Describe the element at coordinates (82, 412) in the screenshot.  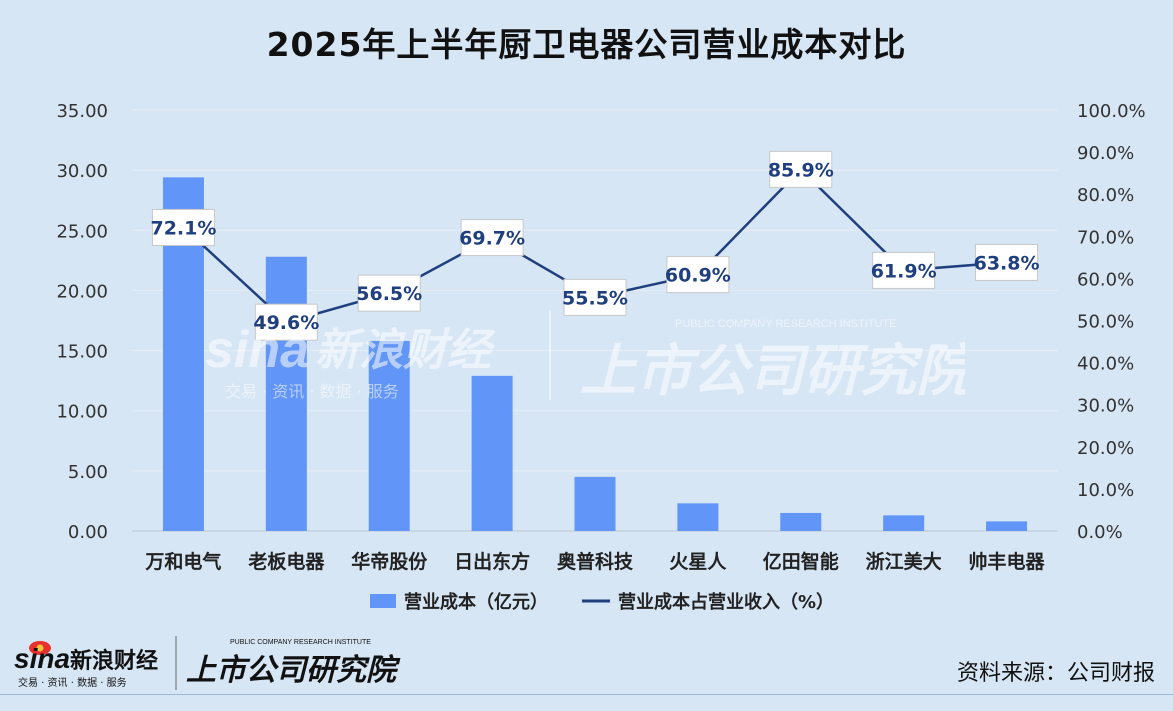
I see `left-tick-label: 10.00` at that location.